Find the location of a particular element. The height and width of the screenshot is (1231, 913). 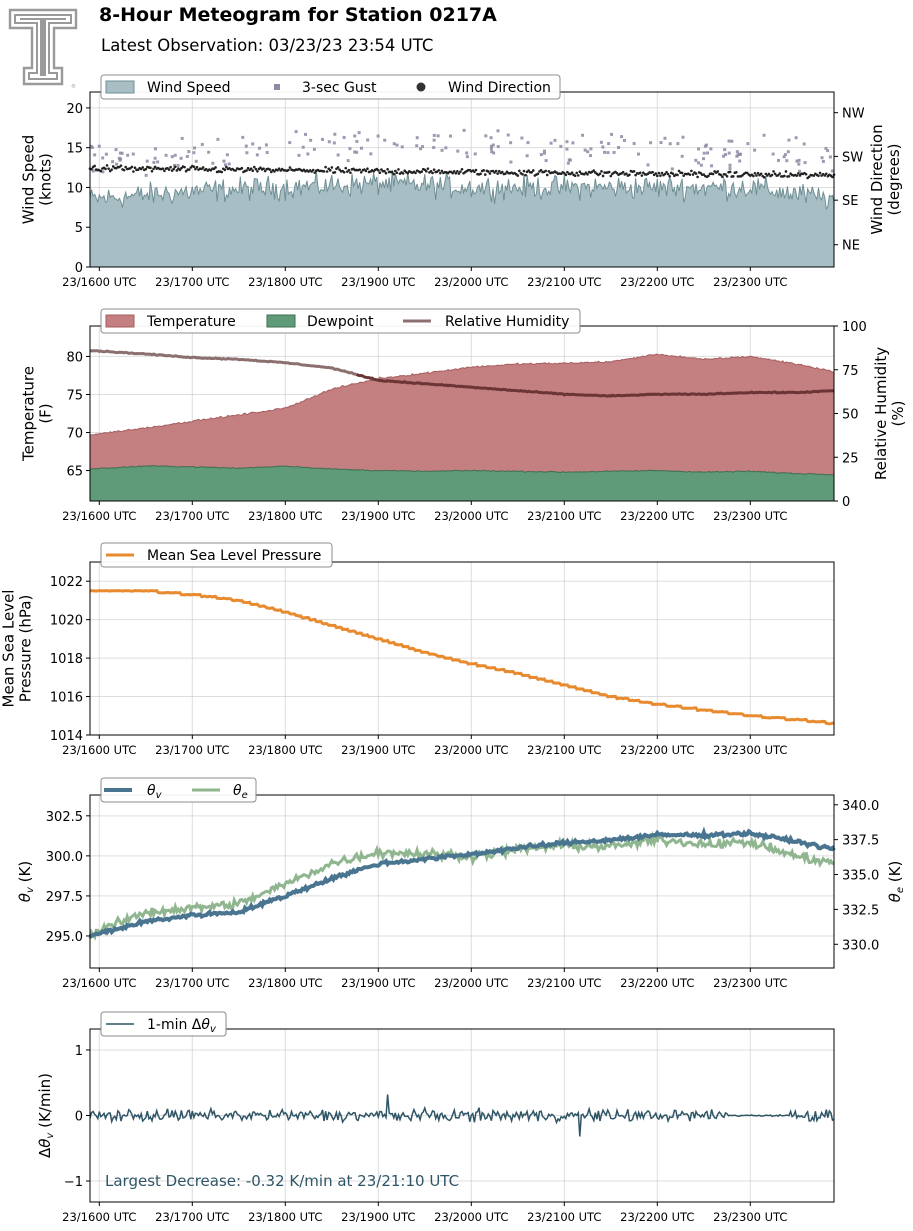

y-tick-label: 65 is located at coordinates (74, 472).